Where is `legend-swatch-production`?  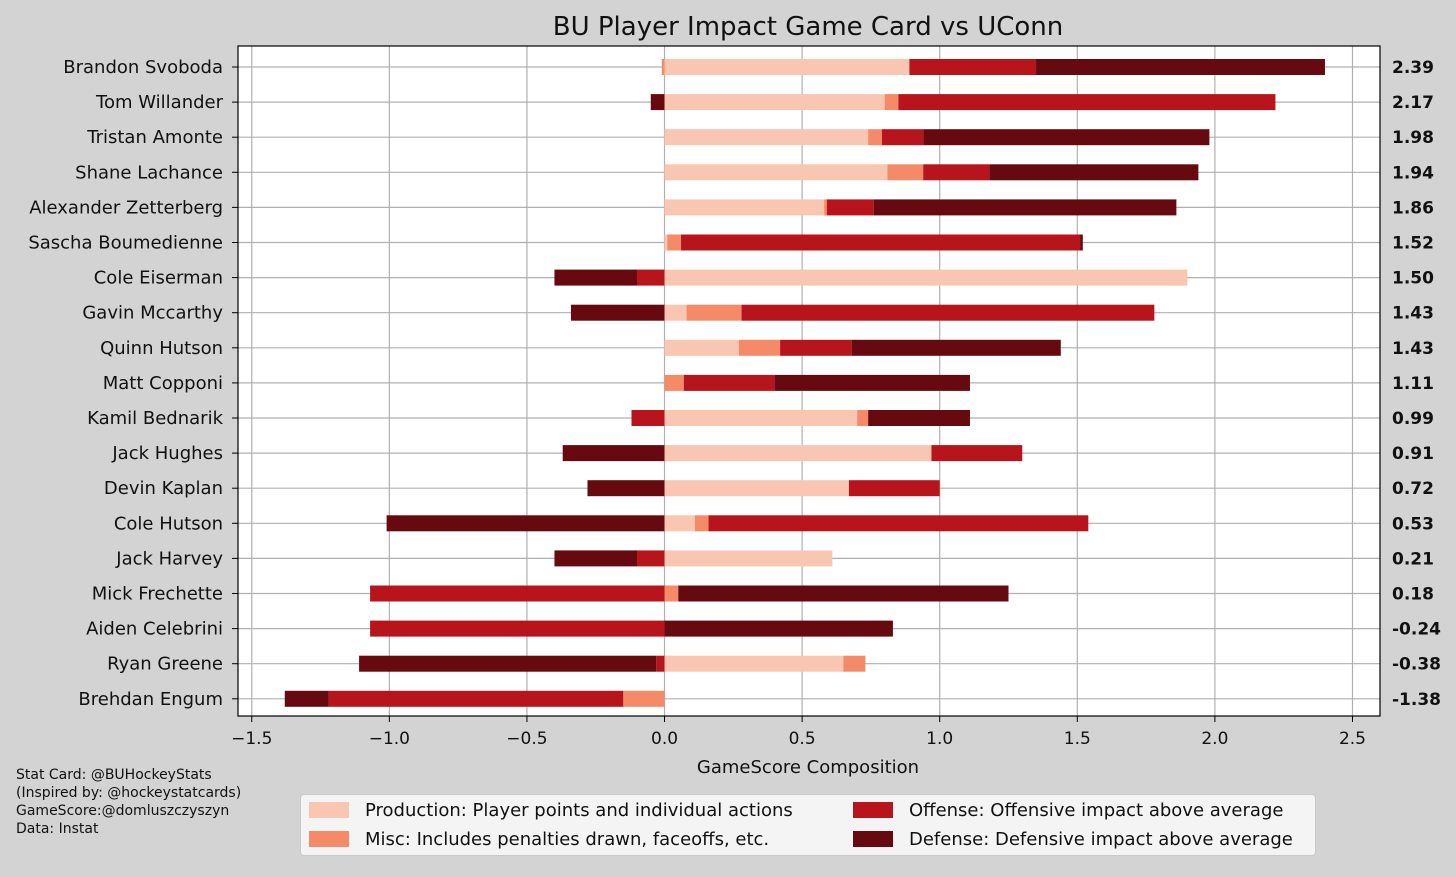
legend-swatch-production is located at coordinates (329, 810).